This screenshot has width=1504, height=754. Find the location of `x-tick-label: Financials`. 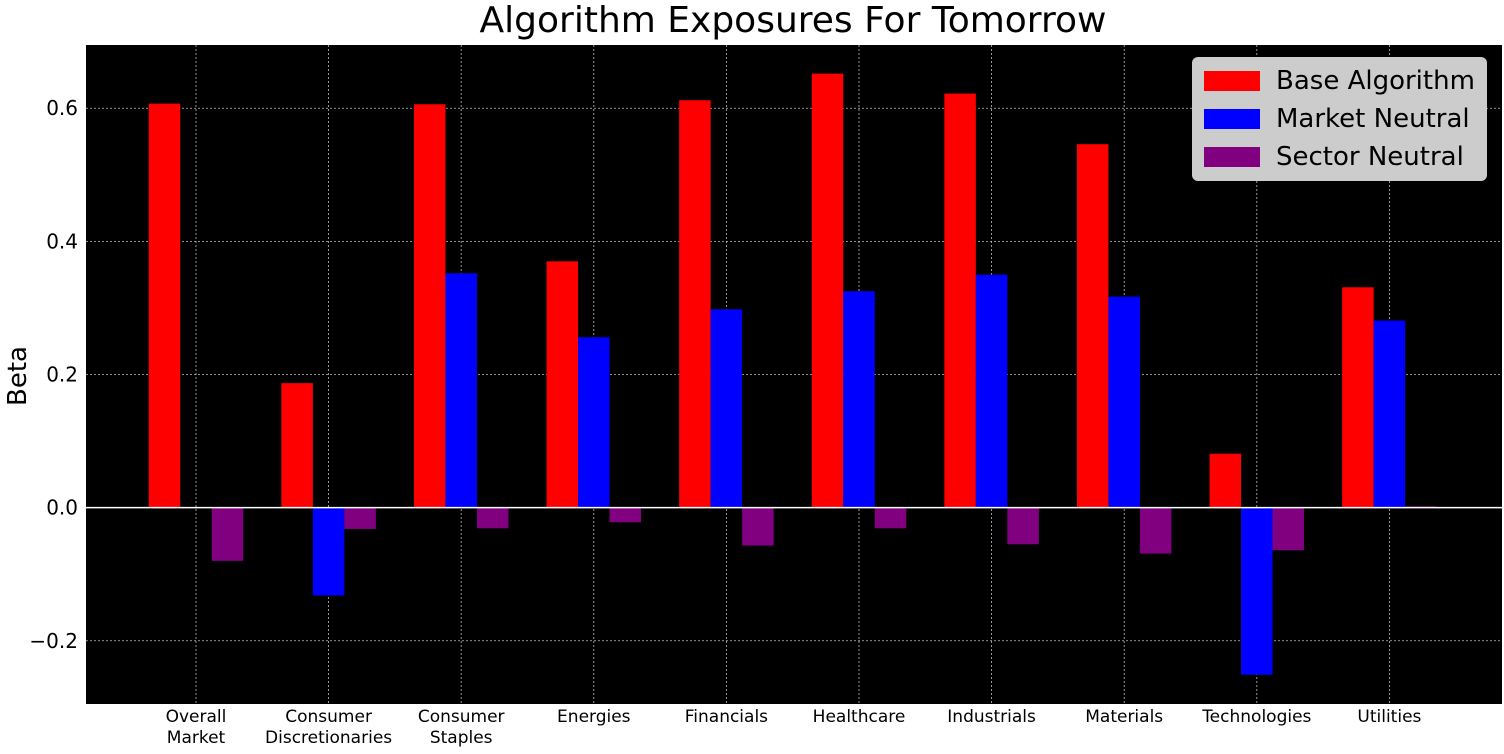

x-tick-label: Financials is located at coordinates (726, 717).